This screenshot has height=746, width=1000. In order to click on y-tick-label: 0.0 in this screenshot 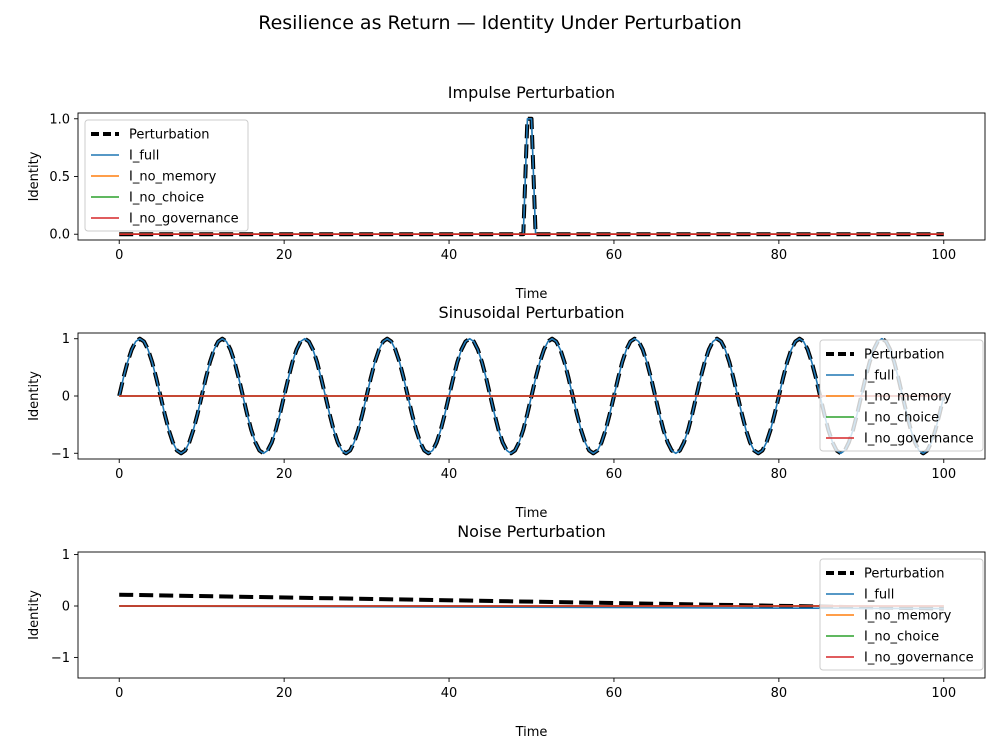, I will do `click(59, 235)`.